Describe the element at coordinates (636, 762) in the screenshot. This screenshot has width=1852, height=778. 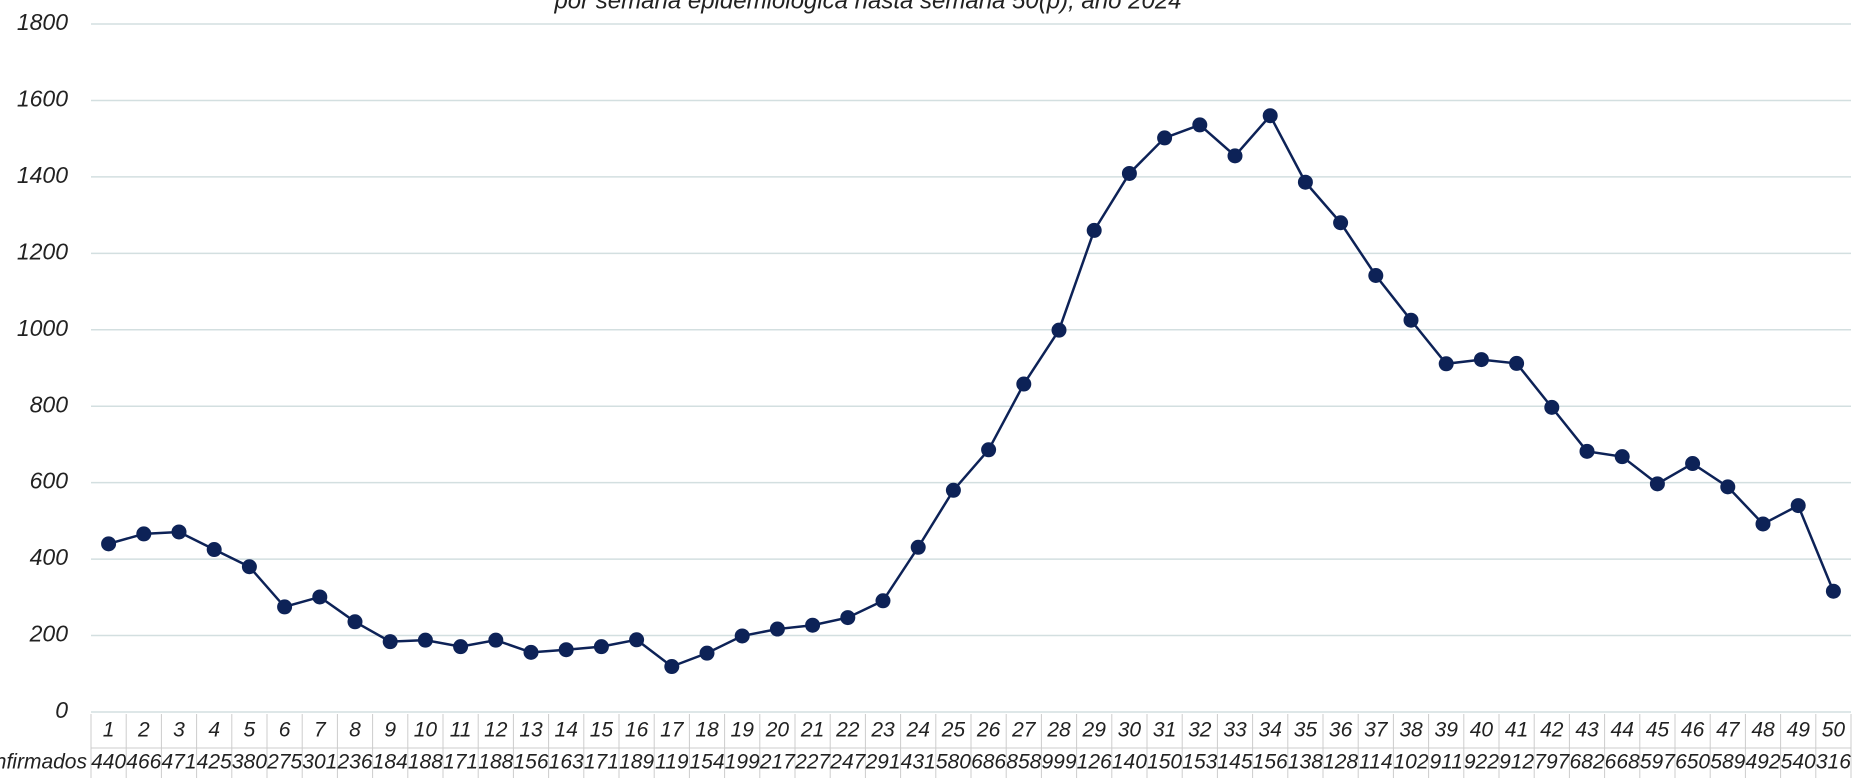
I see `data-label: 189` at that location.